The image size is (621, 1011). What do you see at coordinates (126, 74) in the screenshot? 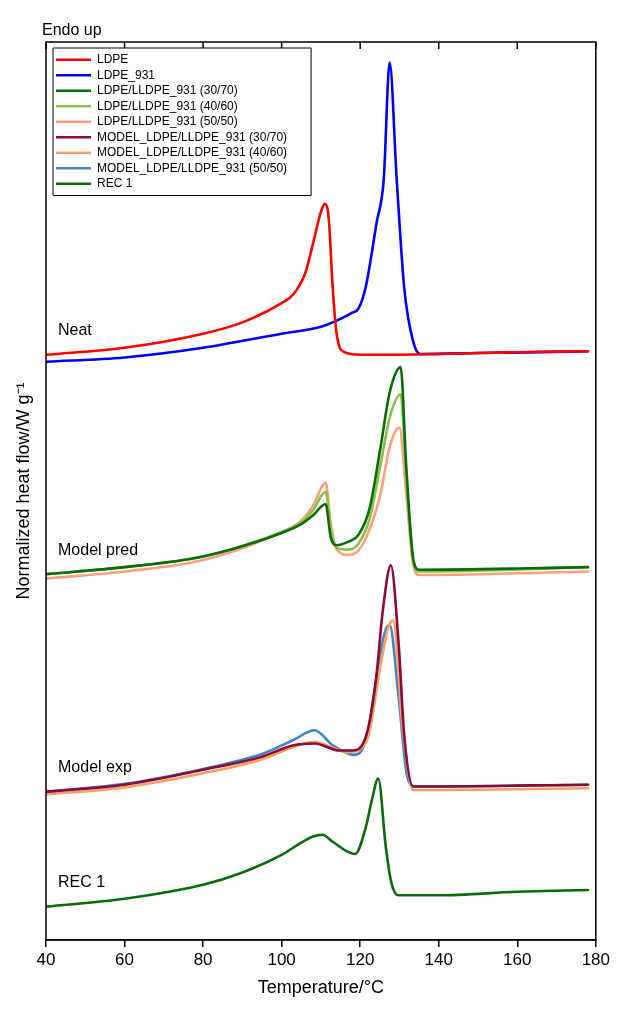
I see `legend-label: LDPE_931` at bounding box center [126, 74].